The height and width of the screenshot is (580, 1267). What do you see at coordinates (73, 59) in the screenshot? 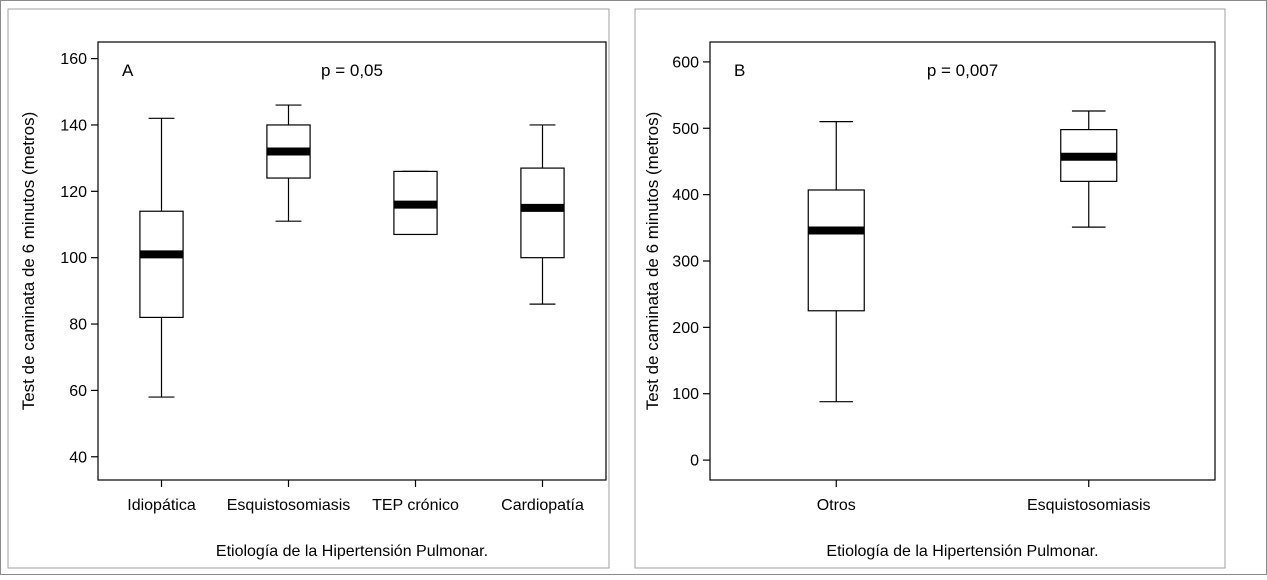
I see `y-tick-label-0-6: 160` at bounding box center [73, 59].